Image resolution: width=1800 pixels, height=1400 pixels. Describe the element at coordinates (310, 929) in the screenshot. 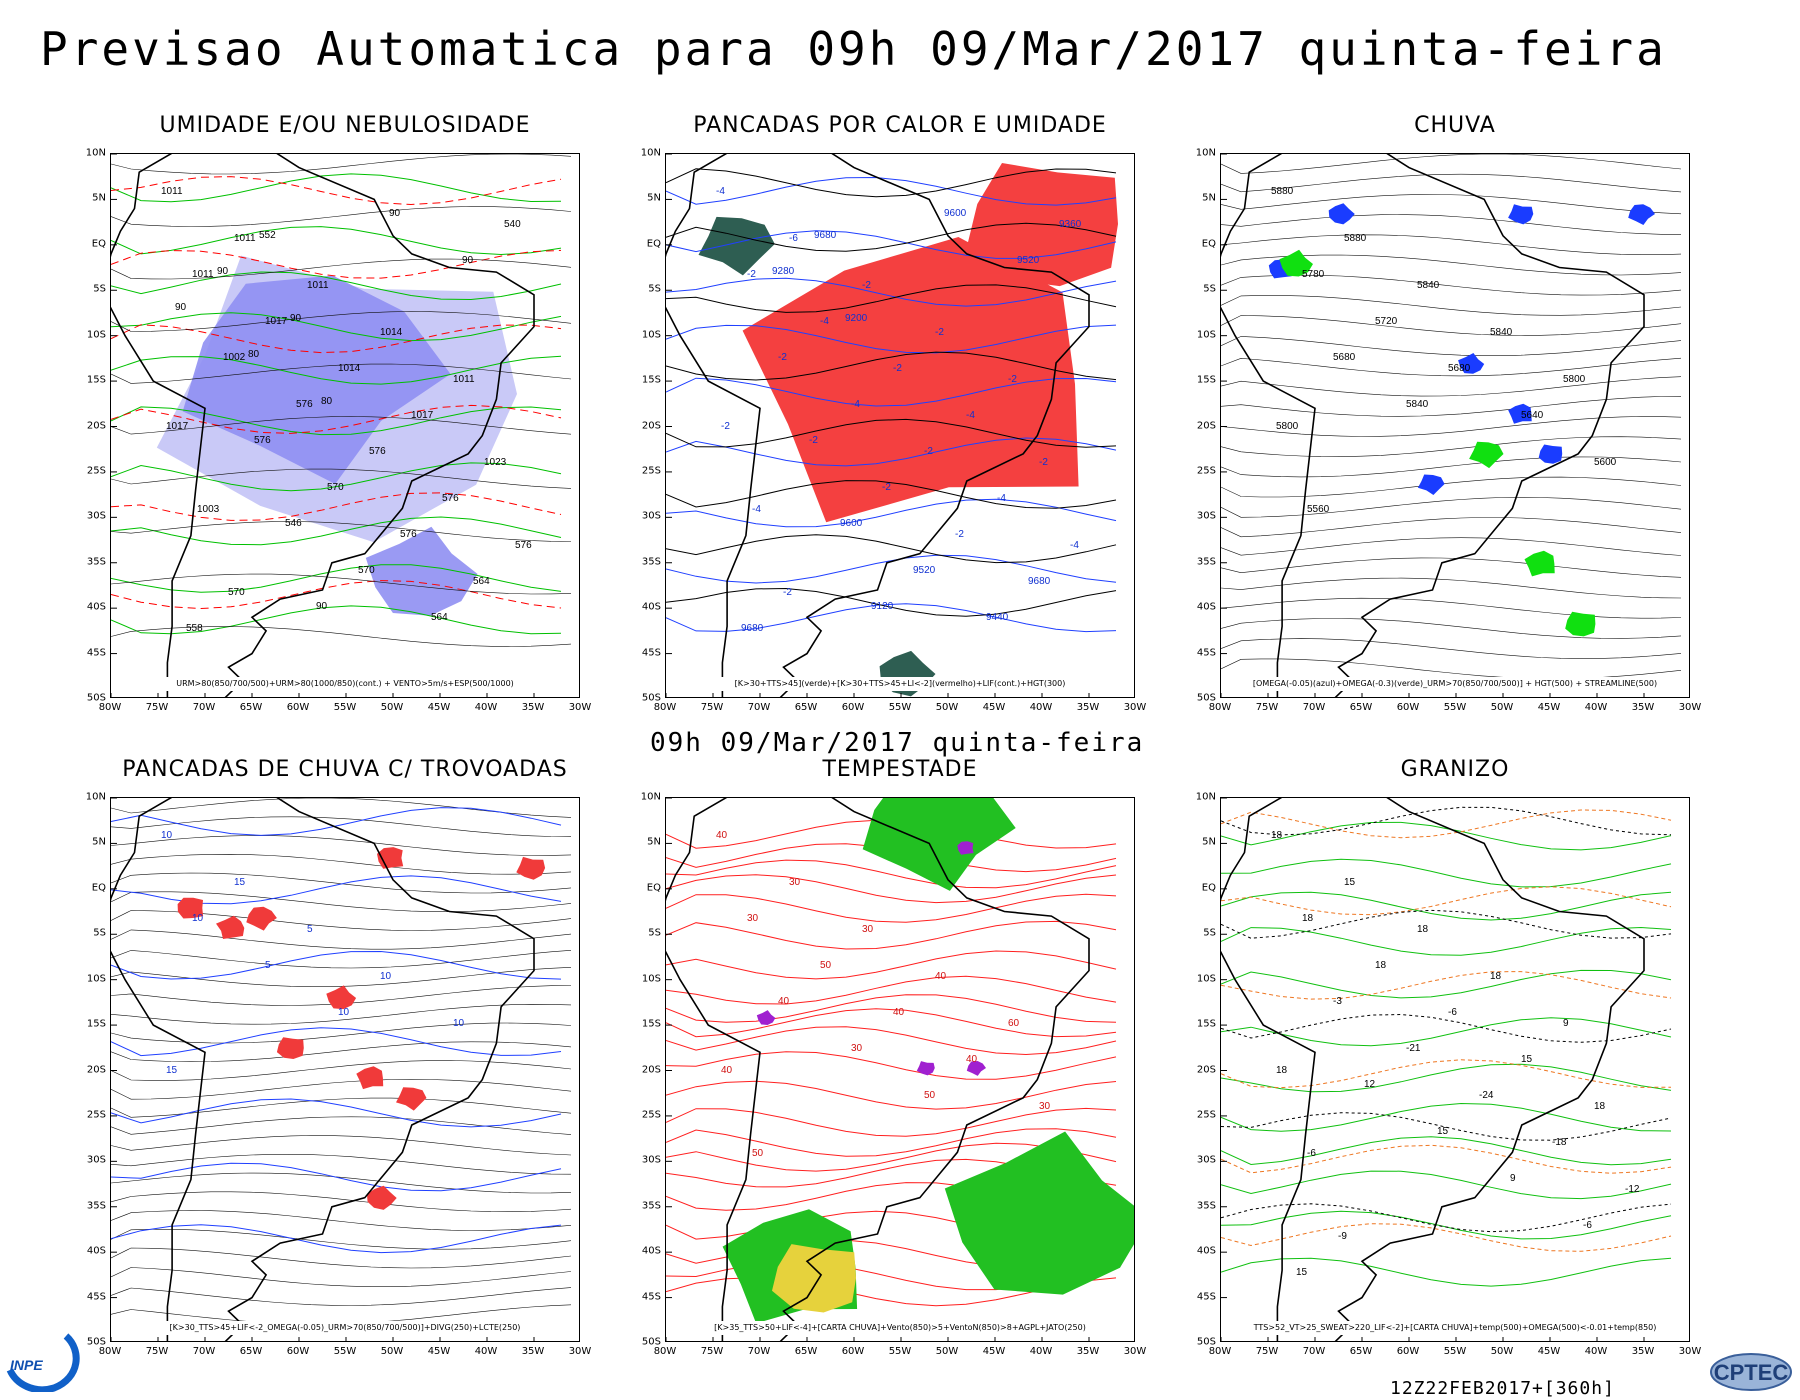

I see `contour-label: 5` at that location.